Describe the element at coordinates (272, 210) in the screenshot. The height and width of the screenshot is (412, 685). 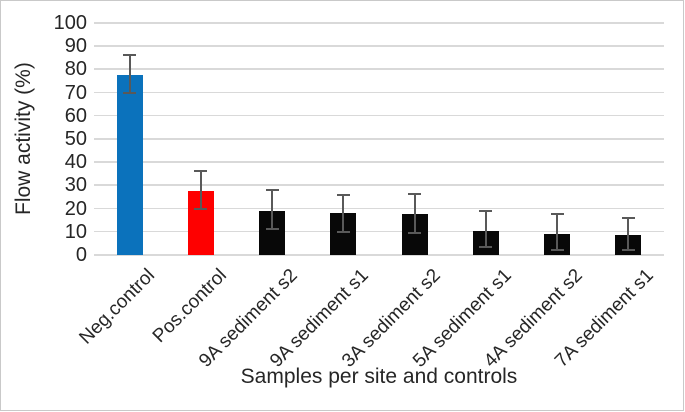
I see `error-bar-9a-sediment-s2` at that location.